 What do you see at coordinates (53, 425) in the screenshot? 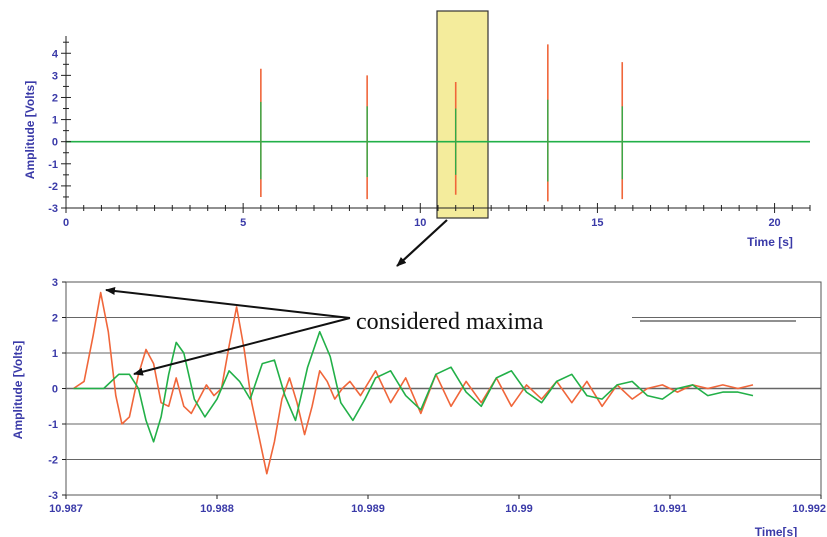
I see `bottom-y-tick-label: -1` at bounding box center [53, 425].